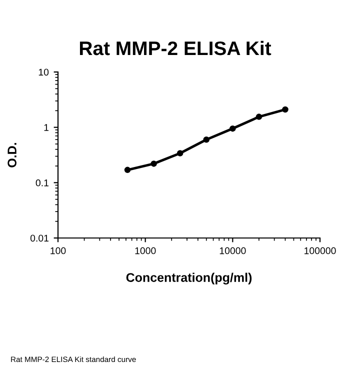 The image size is (350, 380). Describe the element at coordinates (233, 250) in the screenshot. I see `x-tick-label: 10000` at that location.